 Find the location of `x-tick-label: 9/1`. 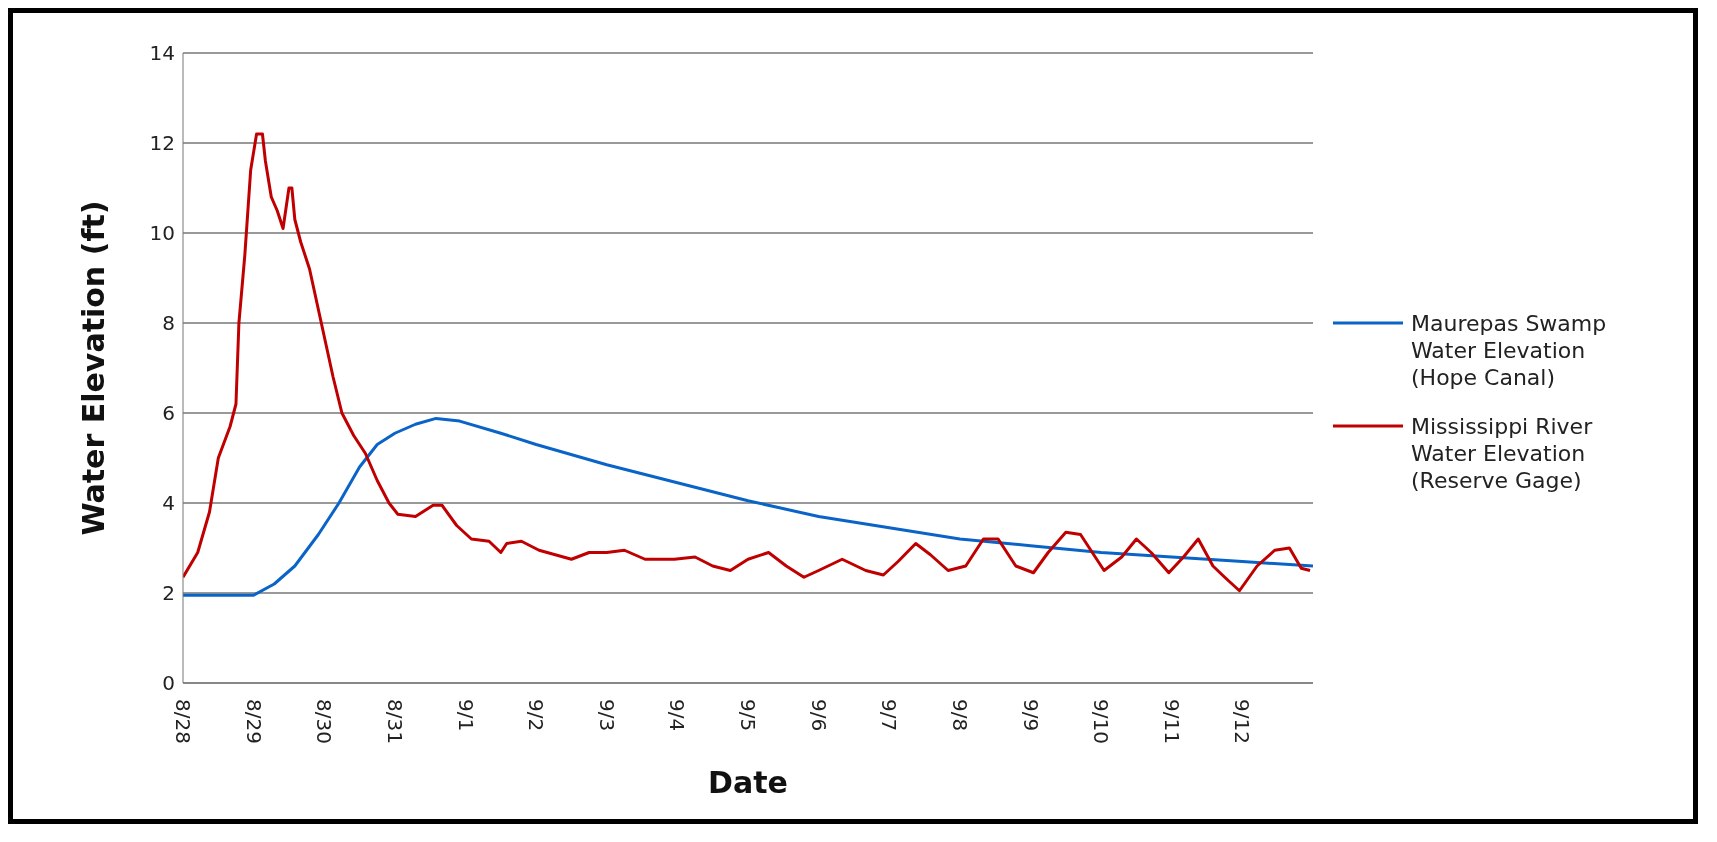

x-tick-label: 9/1 is located at coordinates (465, 715).